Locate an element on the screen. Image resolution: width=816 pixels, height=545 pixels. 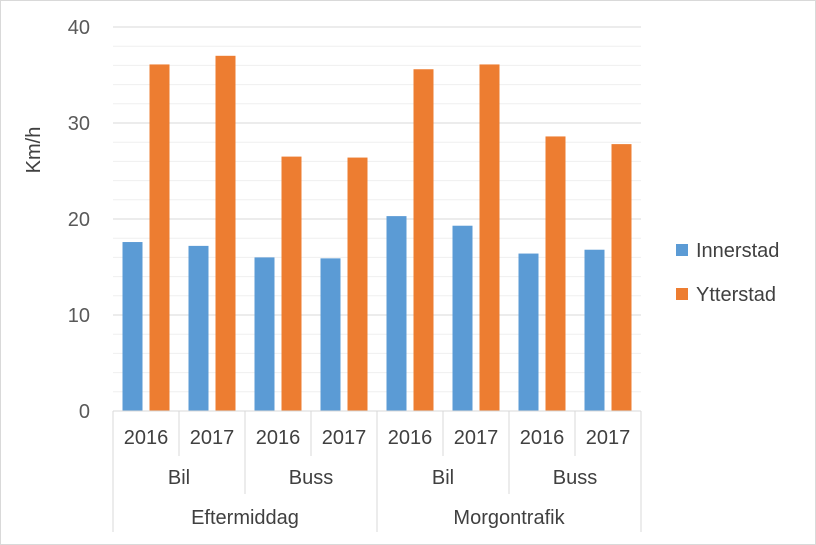
y-tick-label: 0 is located at coordinates (84, 412).